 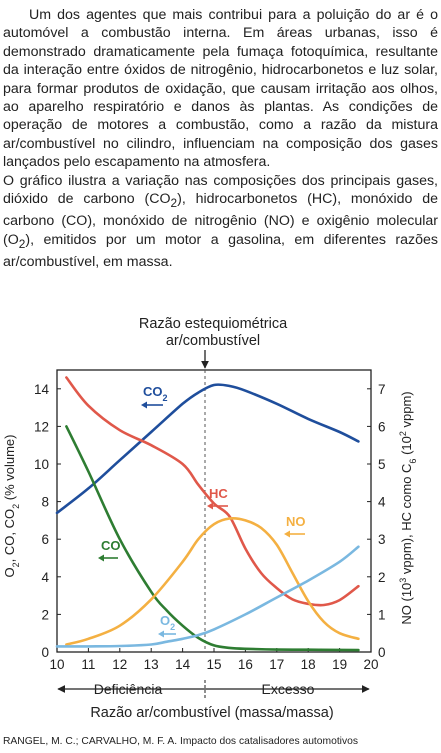 What do you see at coordinates (308, 664) in the screenshot?
I see `x-tick-label: 18` at bounding box center [308, 664].